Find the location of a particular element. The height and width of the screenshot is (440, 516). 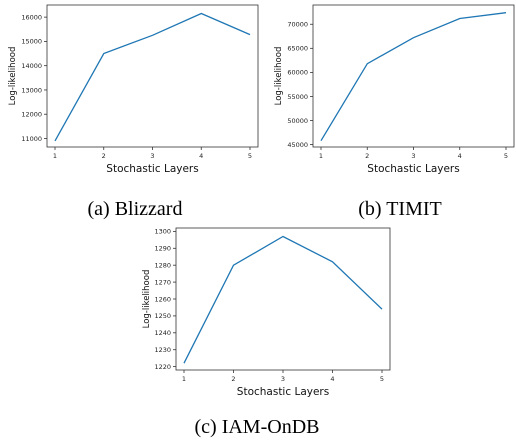

y-tick-label: 1230 is located at coordinates (162, 350).